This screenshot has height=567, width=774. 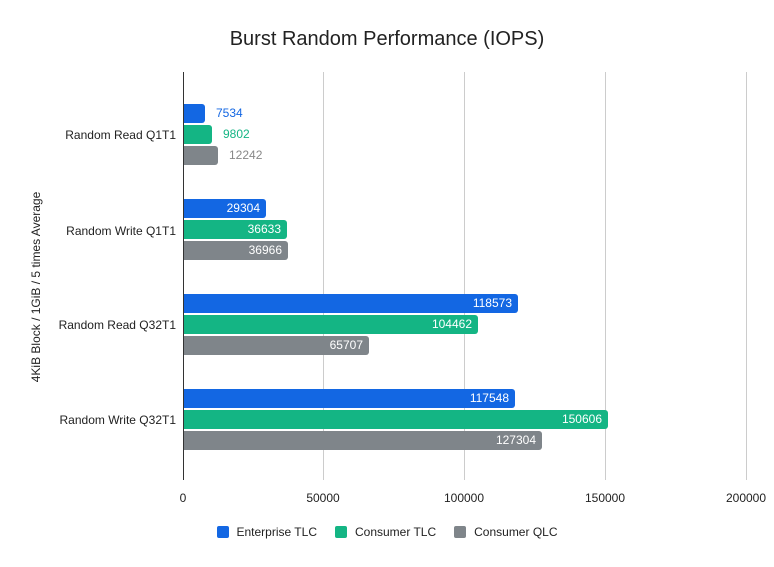 What do you see at coordinates (515, 440) in the screenshot?
I see `bar-value-label: 127304` at bounding box center [515, 440].